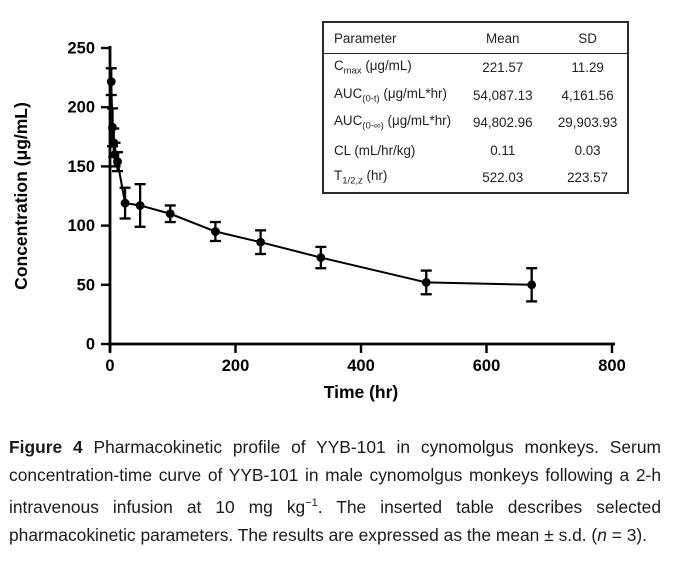 The image size is (673, 579). Describe the element at coordinates (503, 178) in the screenshot. I see `mean-cell: 522.03` at that location.